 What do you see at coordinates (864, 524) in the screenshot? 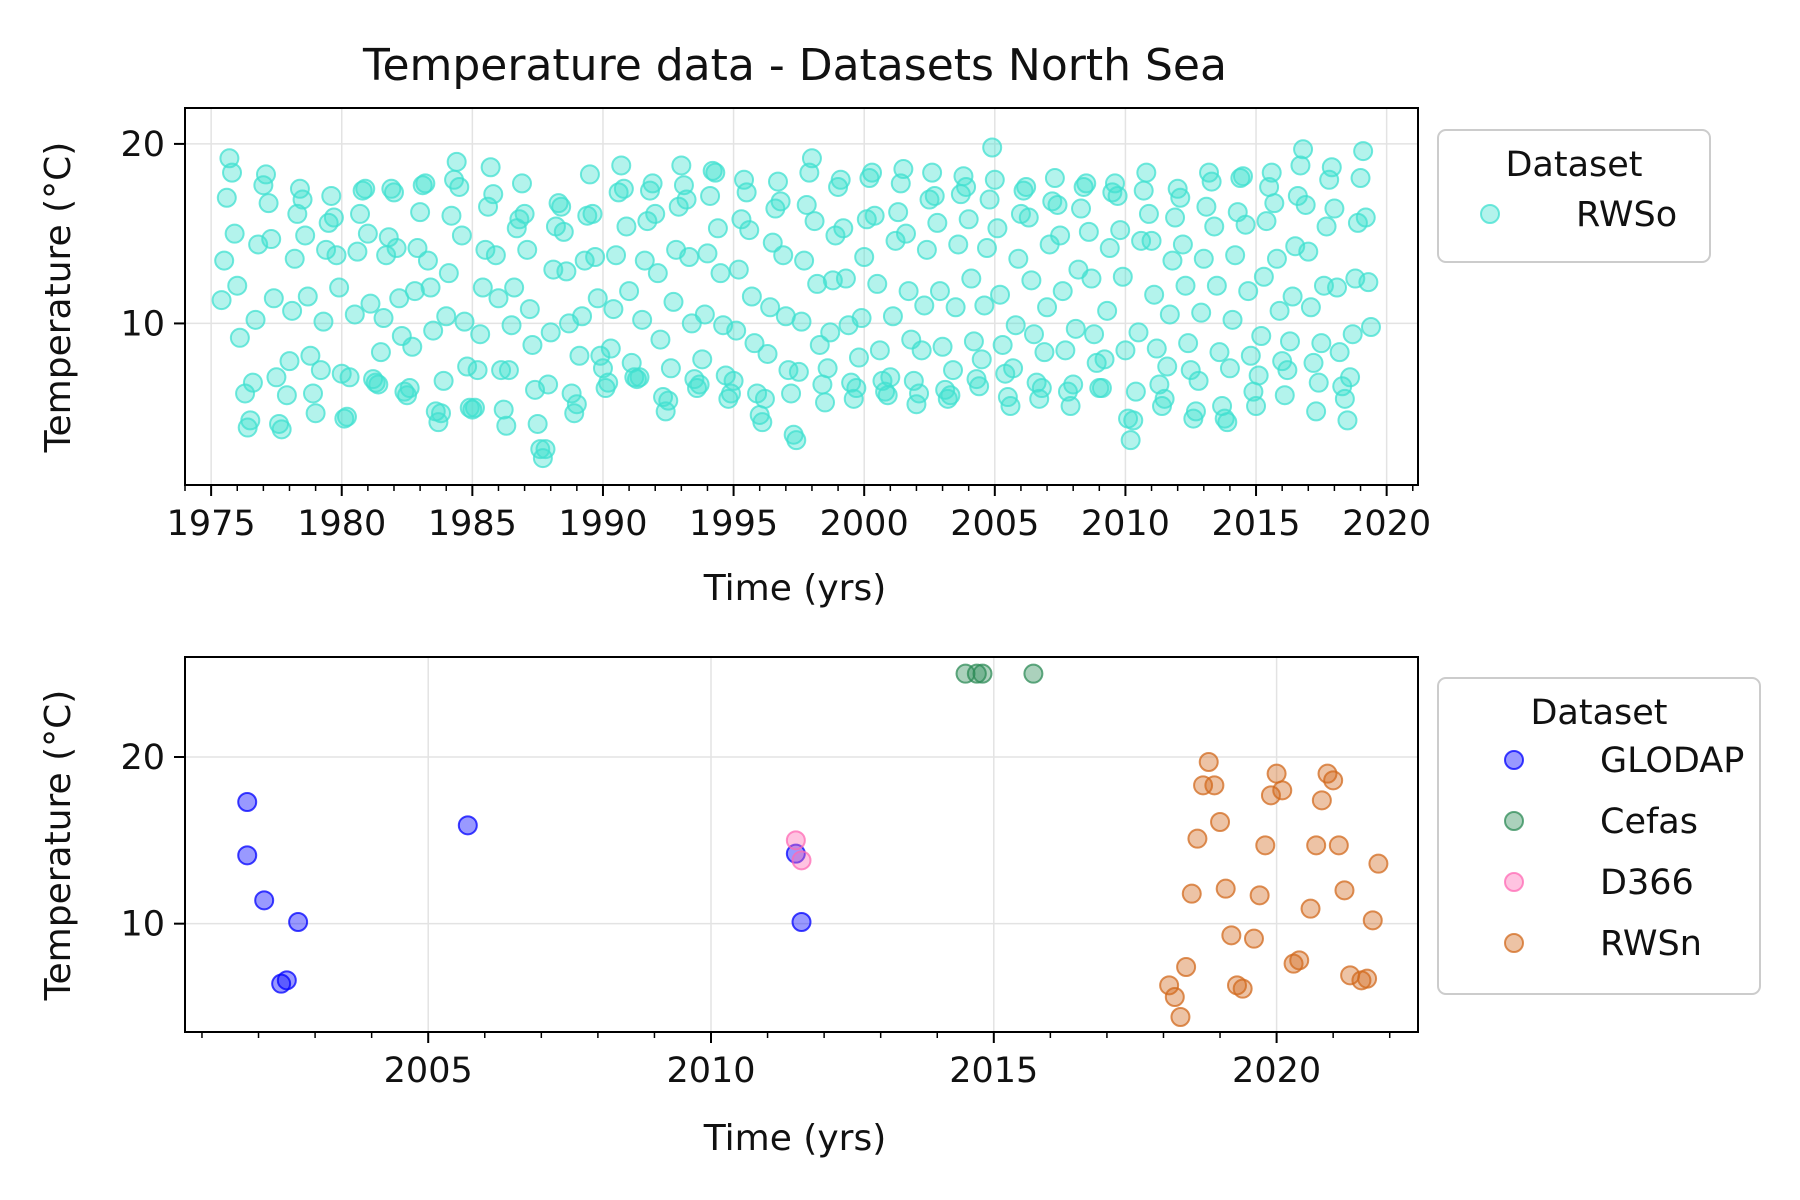
I see `x-tick-label: 2000` at bounding box center [864, 524].